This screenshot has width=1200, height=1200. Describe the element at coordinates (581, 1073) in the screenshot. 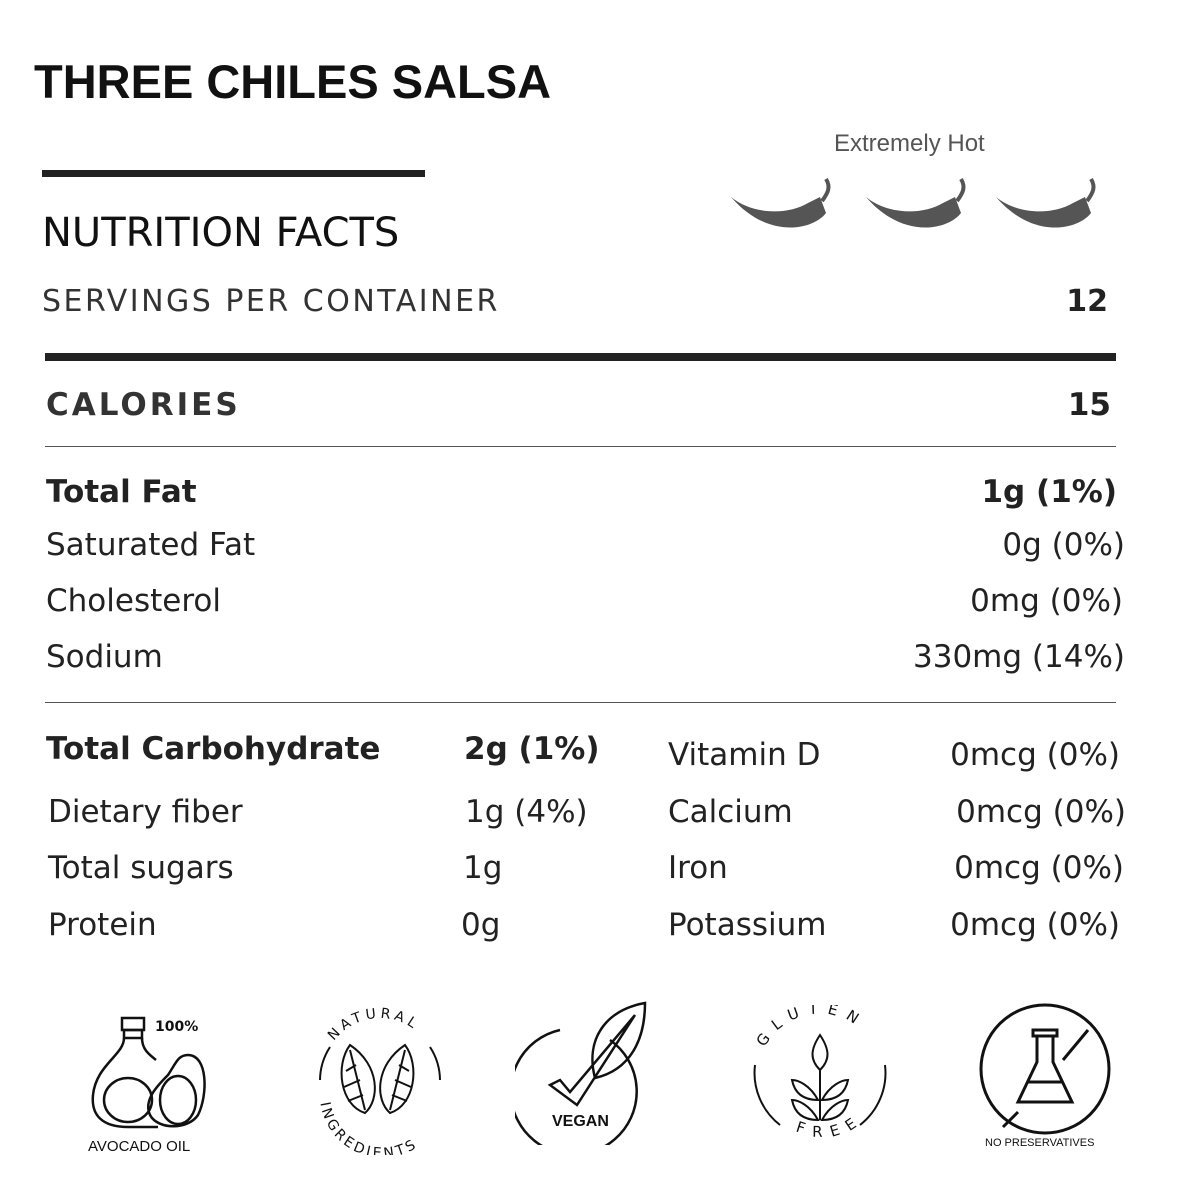

I see `vegan-leaf-check-icon` at that location.